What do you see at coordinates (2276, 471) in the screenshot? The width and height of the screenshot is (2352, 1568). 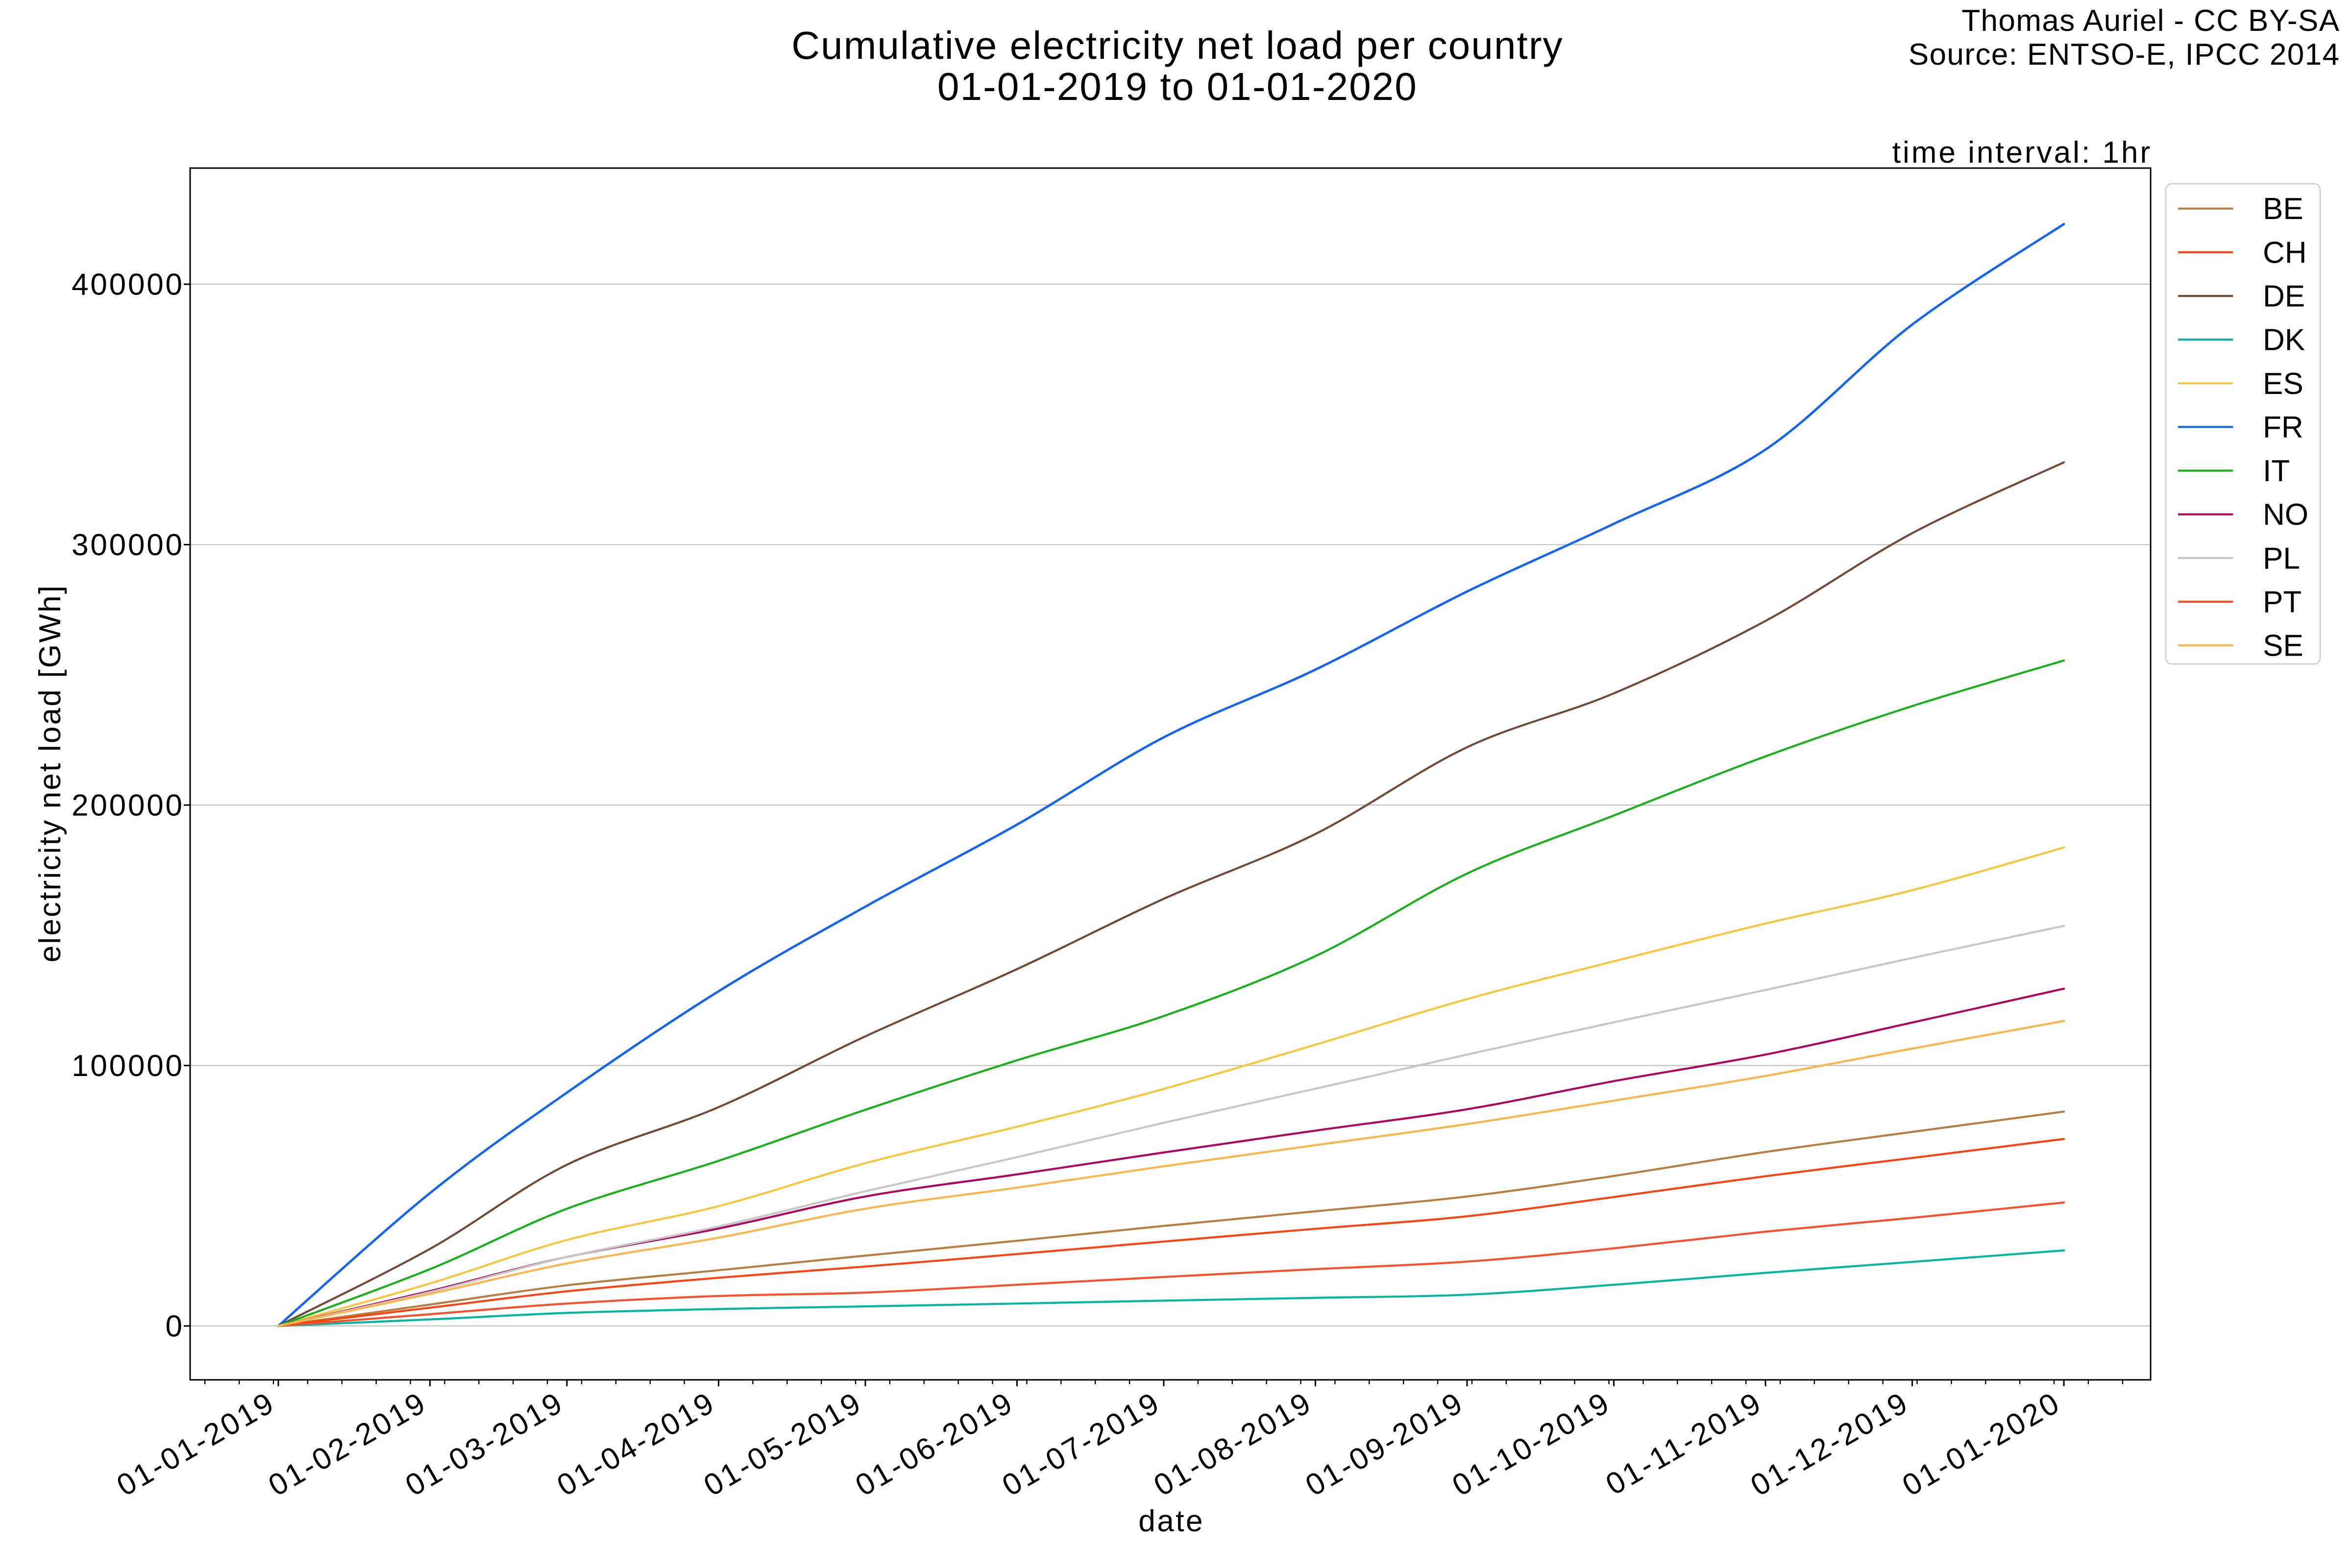 I see `svg-text: IT` at bounding box center [2276, 471].